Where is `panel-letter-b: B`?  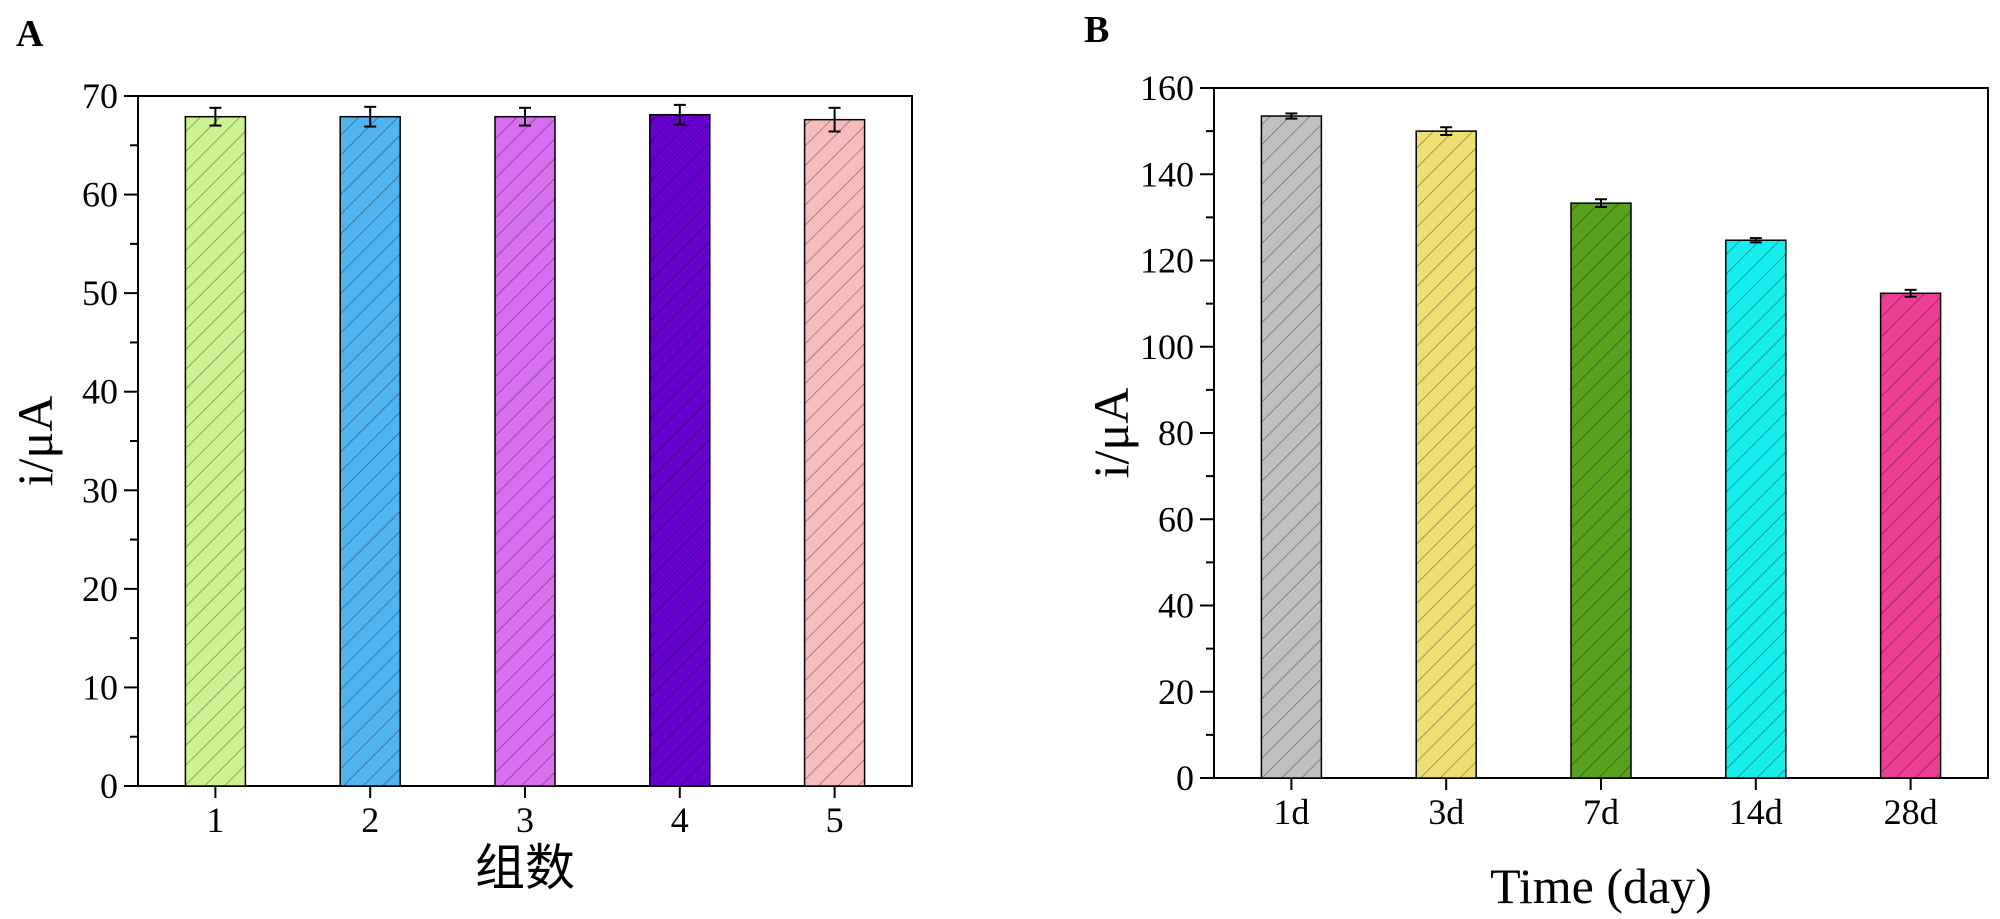 panel-letter-b: B is located at coordinates (1096, 30).